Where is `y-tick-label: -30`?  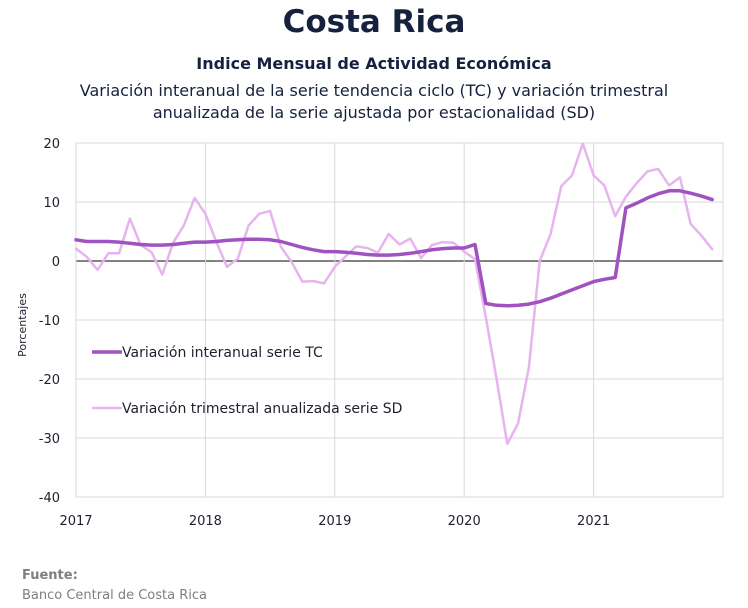
y-tick-label: -30 is located at coordinates (49, 439).